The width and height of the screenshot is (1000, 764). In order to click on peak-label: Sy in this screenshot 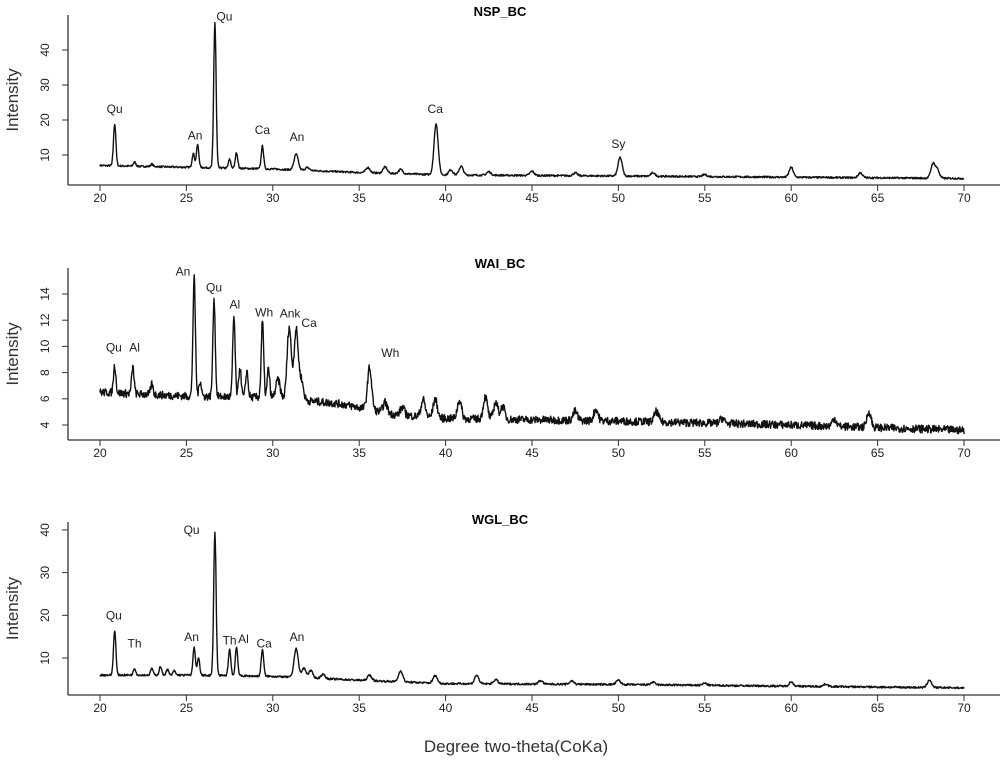, I will do `click(618, 144)`.